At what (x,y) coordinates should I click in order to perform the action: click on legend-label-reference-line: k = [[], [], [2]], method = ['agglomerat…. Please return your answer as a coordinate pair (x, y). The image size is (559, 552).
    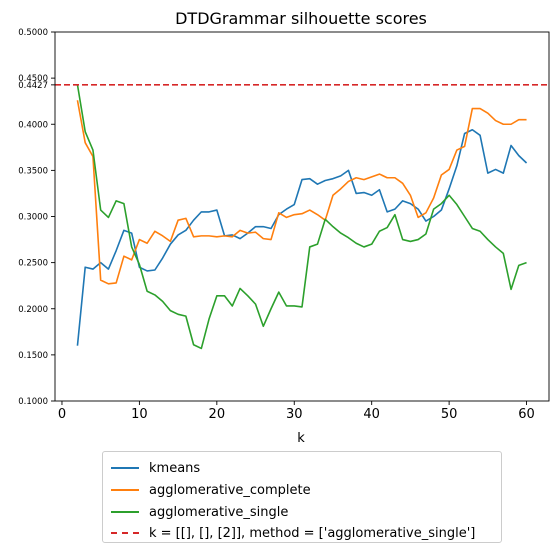
    Looking at the image, I should click on (312, 533).